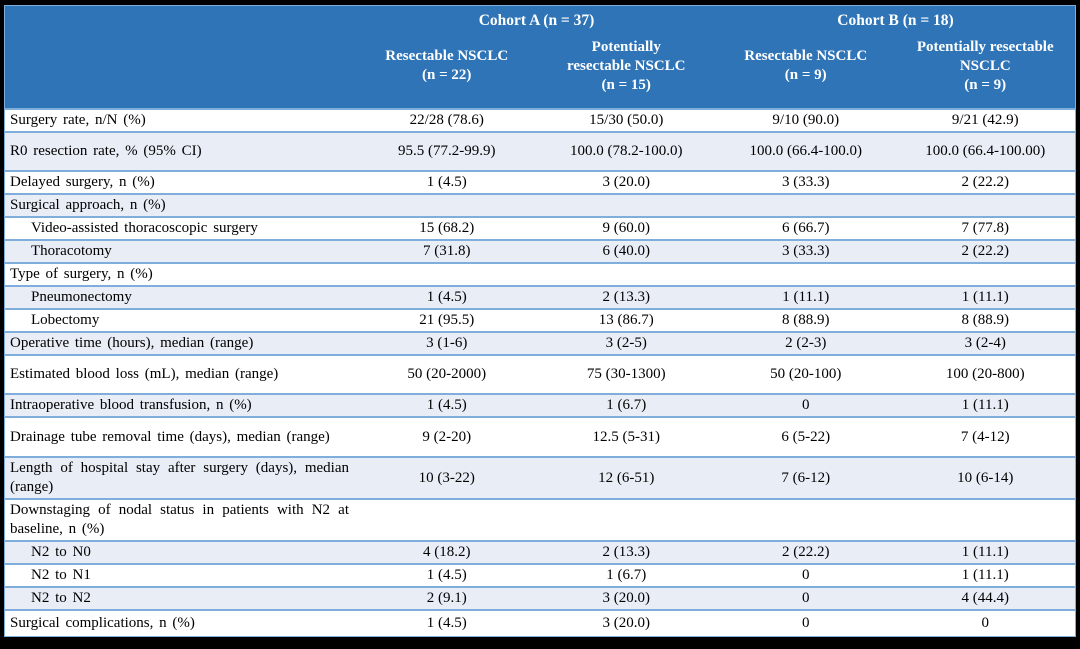 This screenshot has height=649, width=1080. What do you see at coordinates (446, 120) in the screenshot?
I see `value-cell-cohort-a-resectable: 22/28 (78.6)` at bounding box center [446, 120].